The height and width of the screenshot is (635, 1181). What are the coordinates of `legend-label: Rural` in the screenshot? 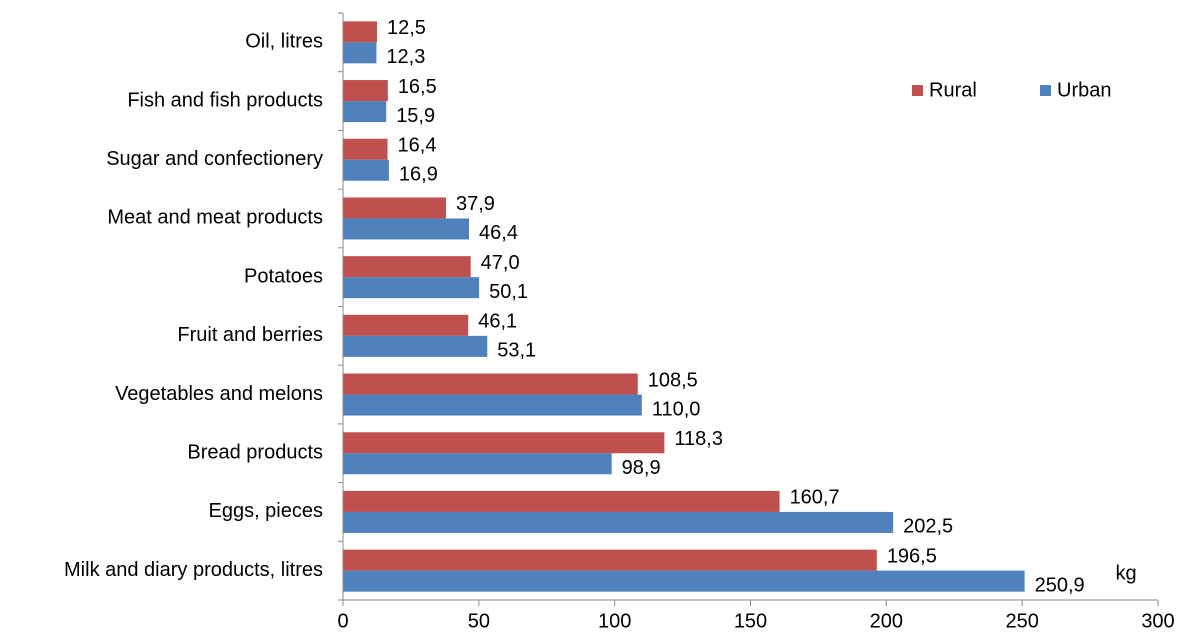 It's located at (953, 90).